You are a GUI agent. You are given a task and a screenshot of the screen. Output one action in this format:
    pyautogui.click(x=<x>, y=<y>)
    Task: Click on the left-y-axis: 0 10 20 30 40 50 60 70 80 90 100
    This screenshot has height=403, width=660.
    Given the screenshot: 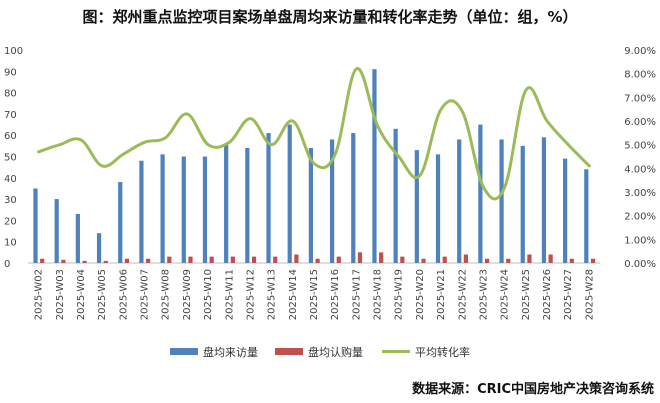 What is the action you would take?
    pyautogui.click(x=13, y=158)
    